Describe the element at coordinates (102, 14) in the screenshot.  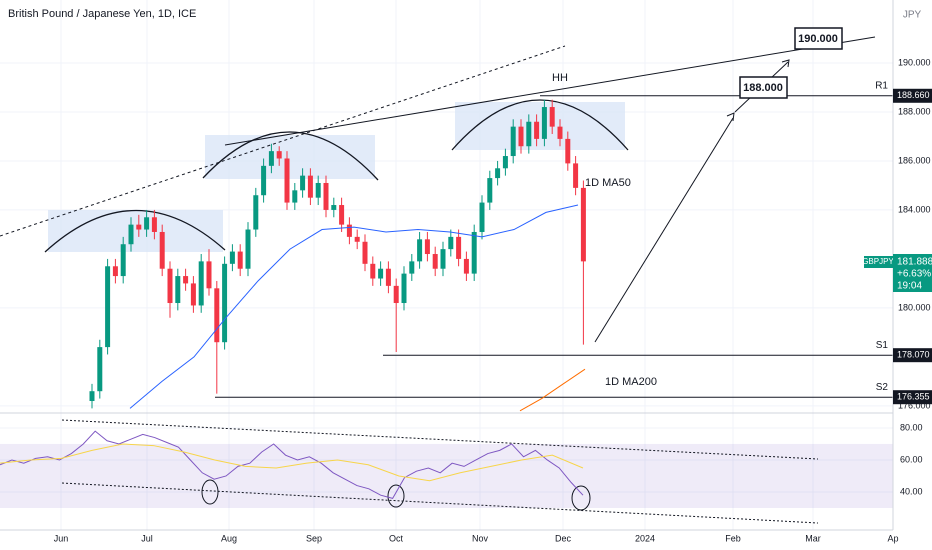
I see `chart-title: British Pound / Japanese Yen, 1D, ICE` at that location.